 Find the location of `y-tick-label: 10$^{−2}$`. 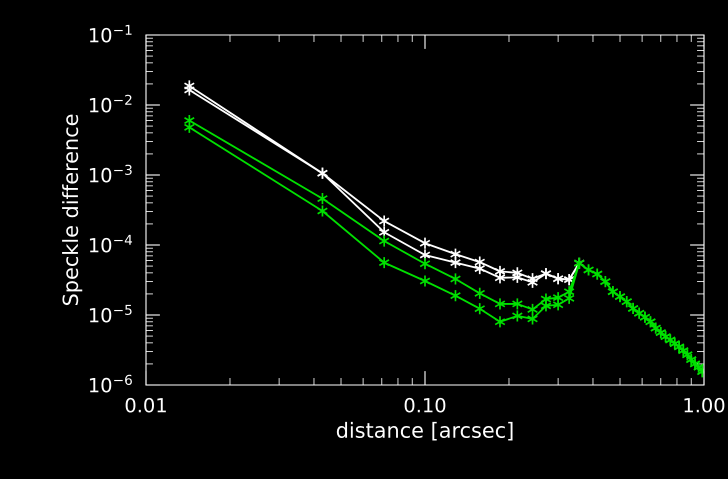

y-tick-label: 10$^{−2}$ is located at coordinates (111, 103).